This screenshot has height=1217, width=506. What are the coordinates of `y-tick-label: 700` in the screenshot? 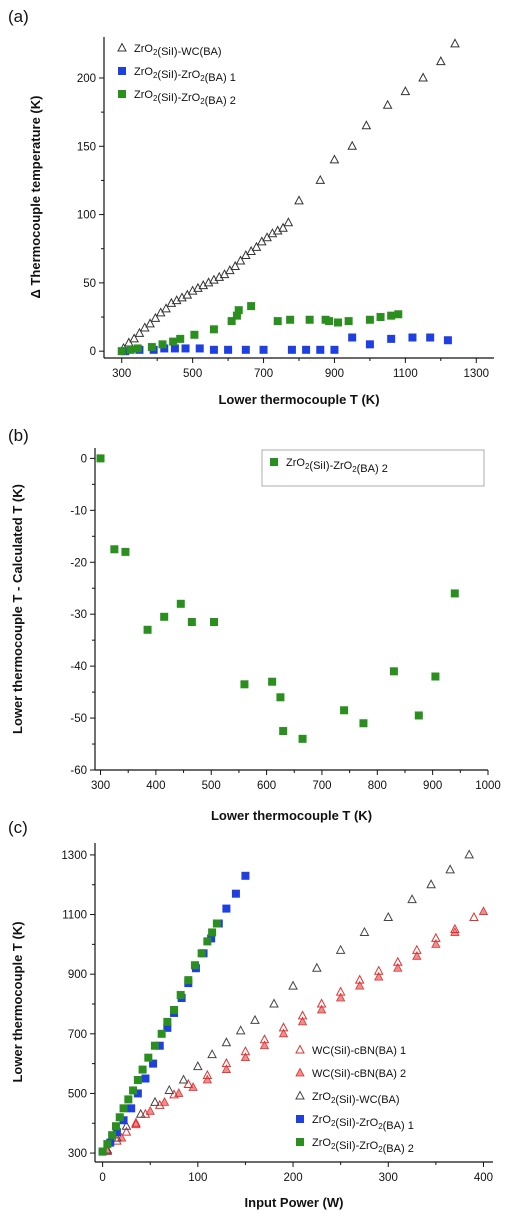 It's located at (77, 1035).